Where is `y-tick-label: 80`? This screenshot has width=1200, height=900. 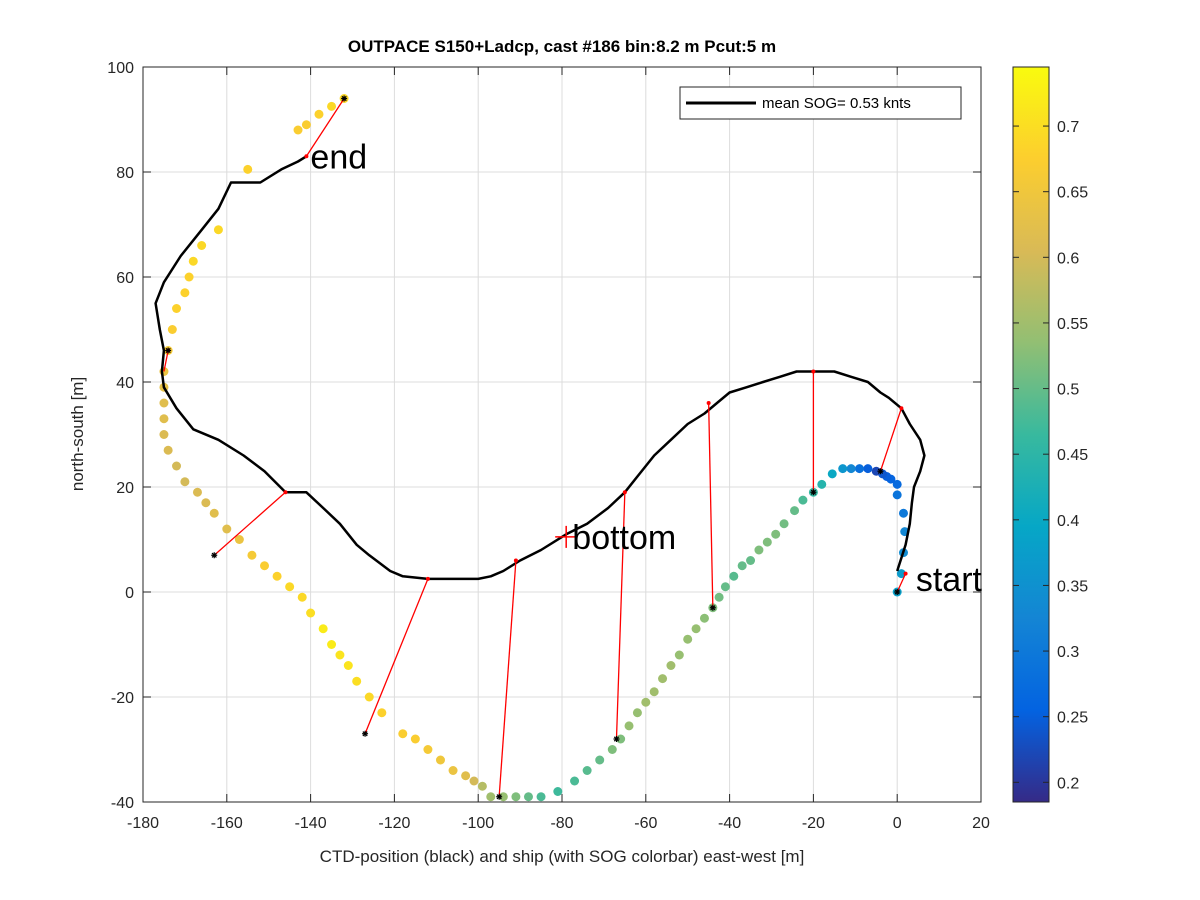
y-tick-label: 80 is located at coordinates (125, 173).